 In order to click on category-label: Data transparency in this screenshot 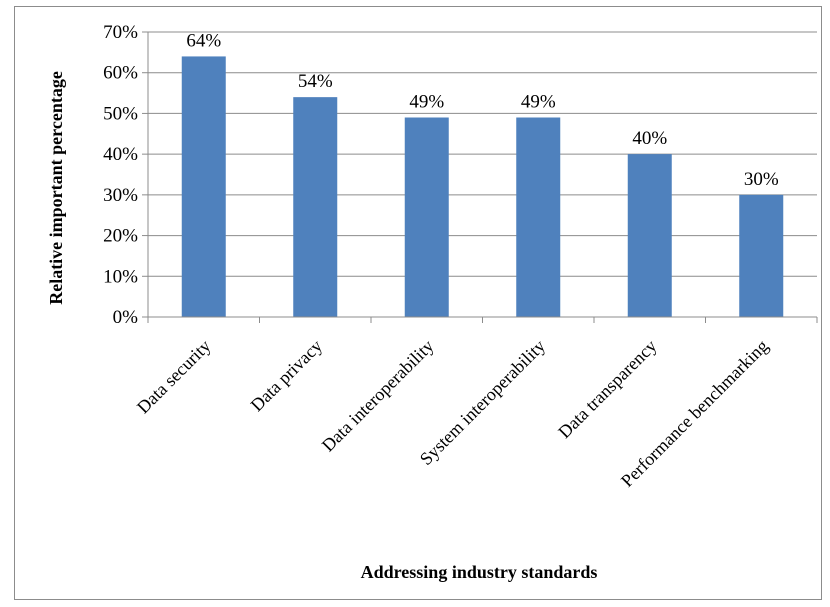, I will do `click(607, 389)`.